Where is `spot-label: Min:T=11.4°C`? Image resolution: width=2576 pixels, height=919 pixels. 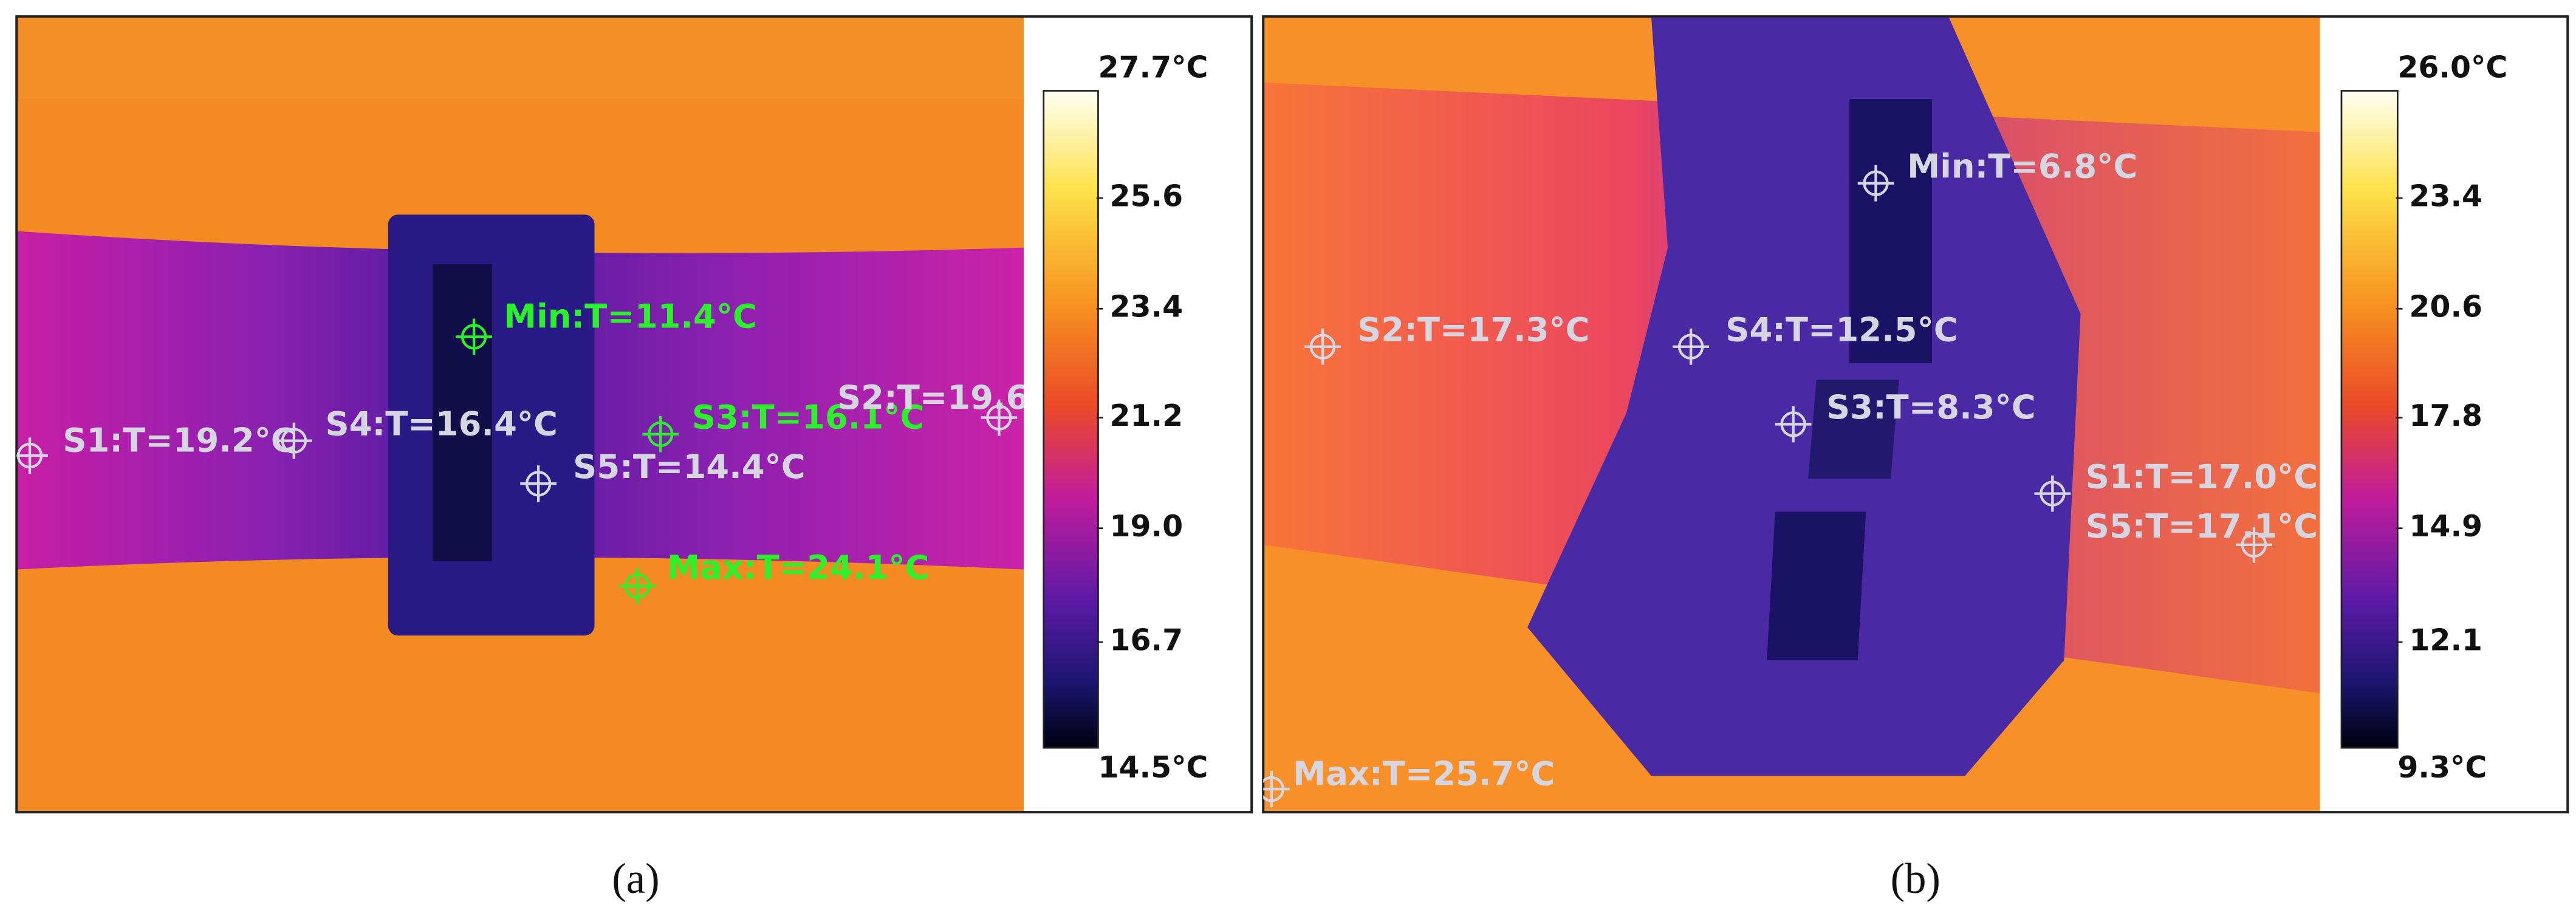
spot-label: Min:T=11.4°C is located at coordinates (630, 317).